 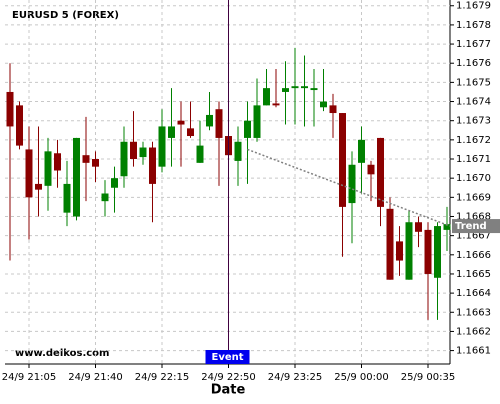 What do you see at coordinates (473, 197) in the screenshot?
I see `y-tick-label: 1.1669` at bounding box center [473, 197].